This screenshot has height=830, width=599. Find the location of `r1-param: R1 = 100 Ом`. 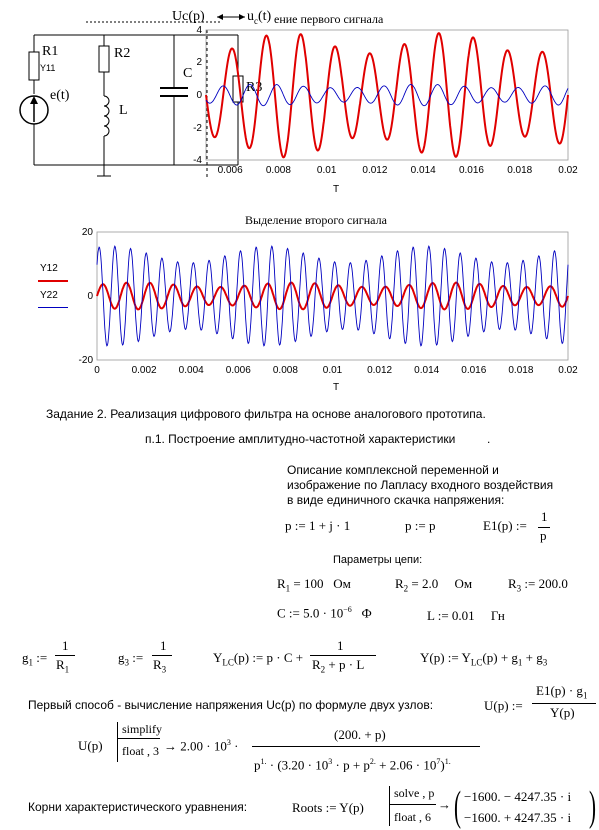

r1-param: R1 = 100 Ом is located at coordinates (314, 585).